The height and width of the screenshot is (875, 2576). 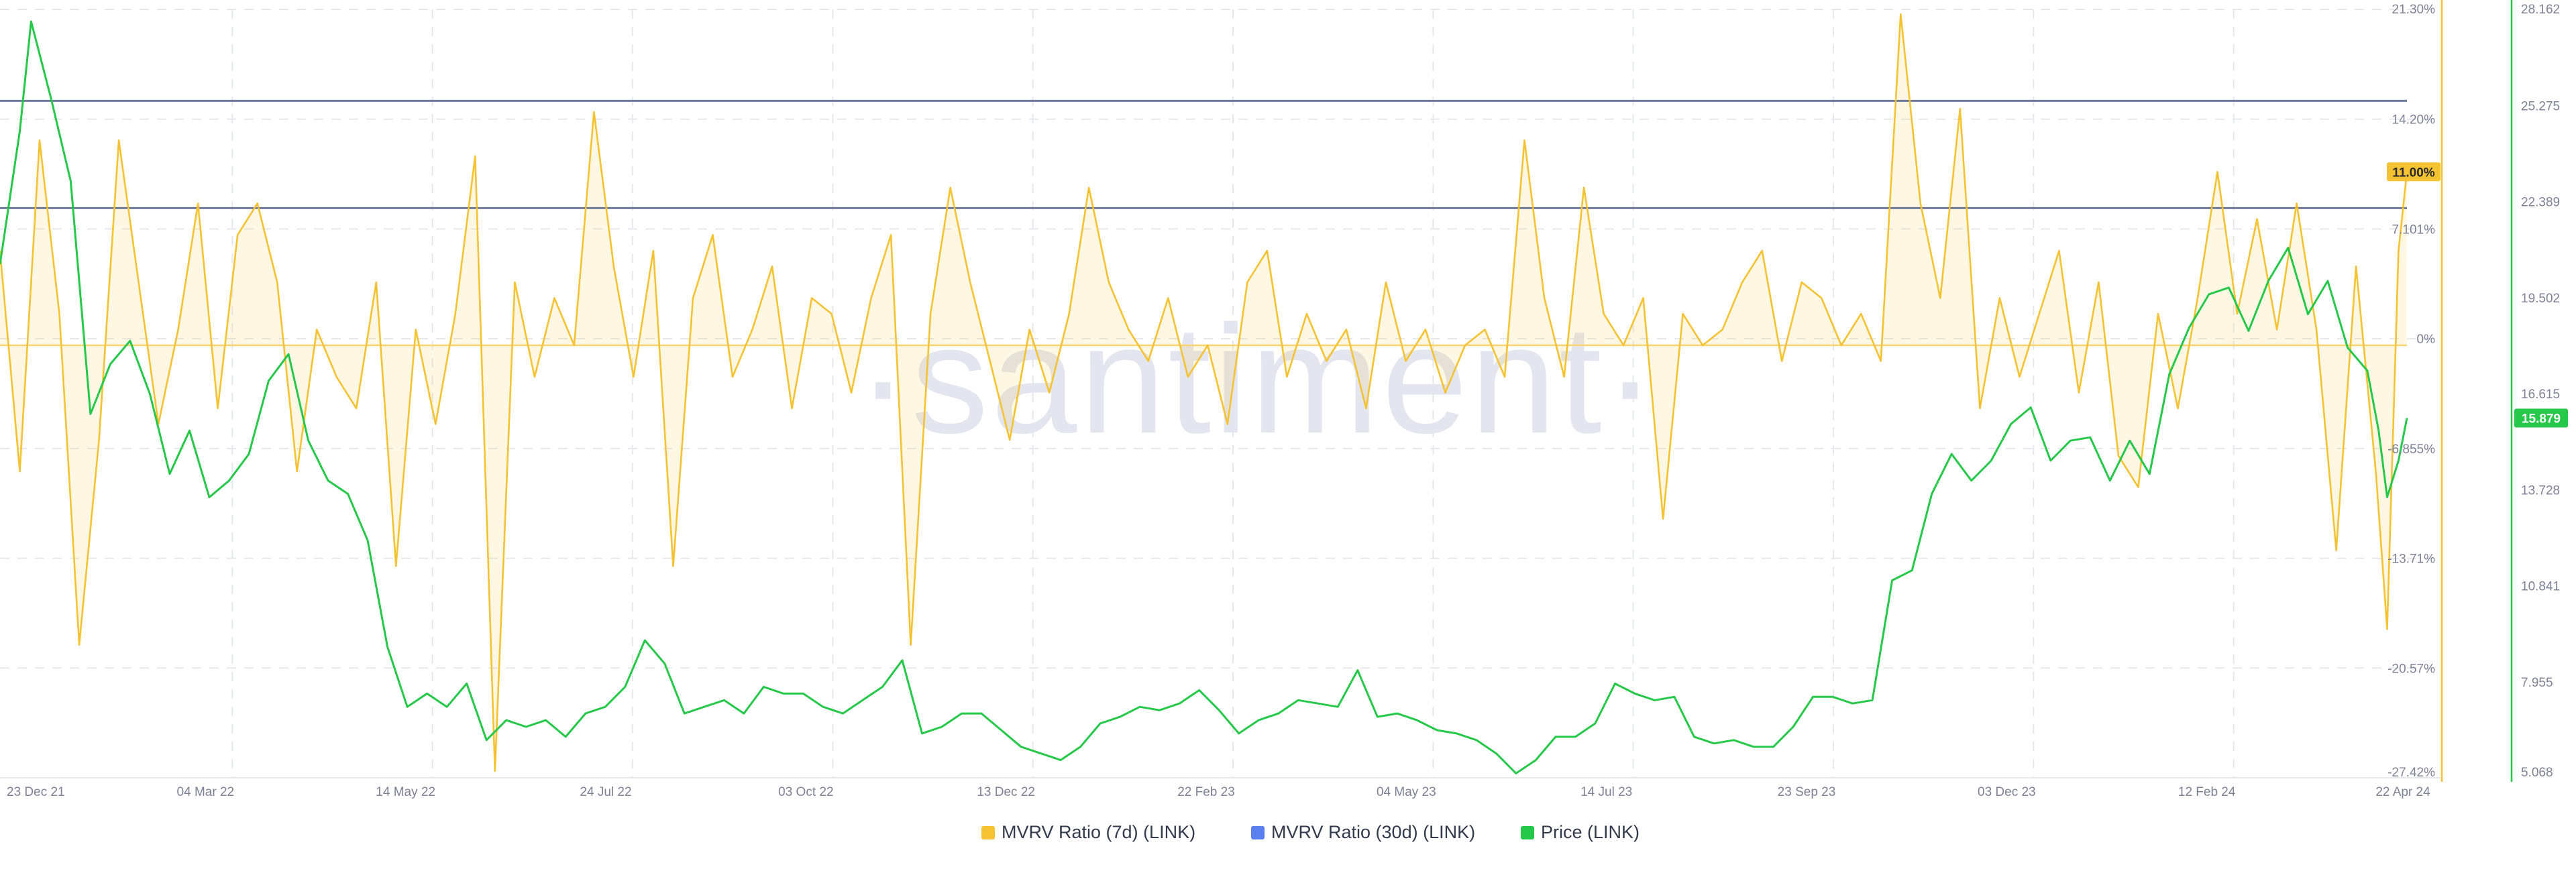 I want to click on x-tick-label: 23 Sep 23, so click(x=1807, y=792).